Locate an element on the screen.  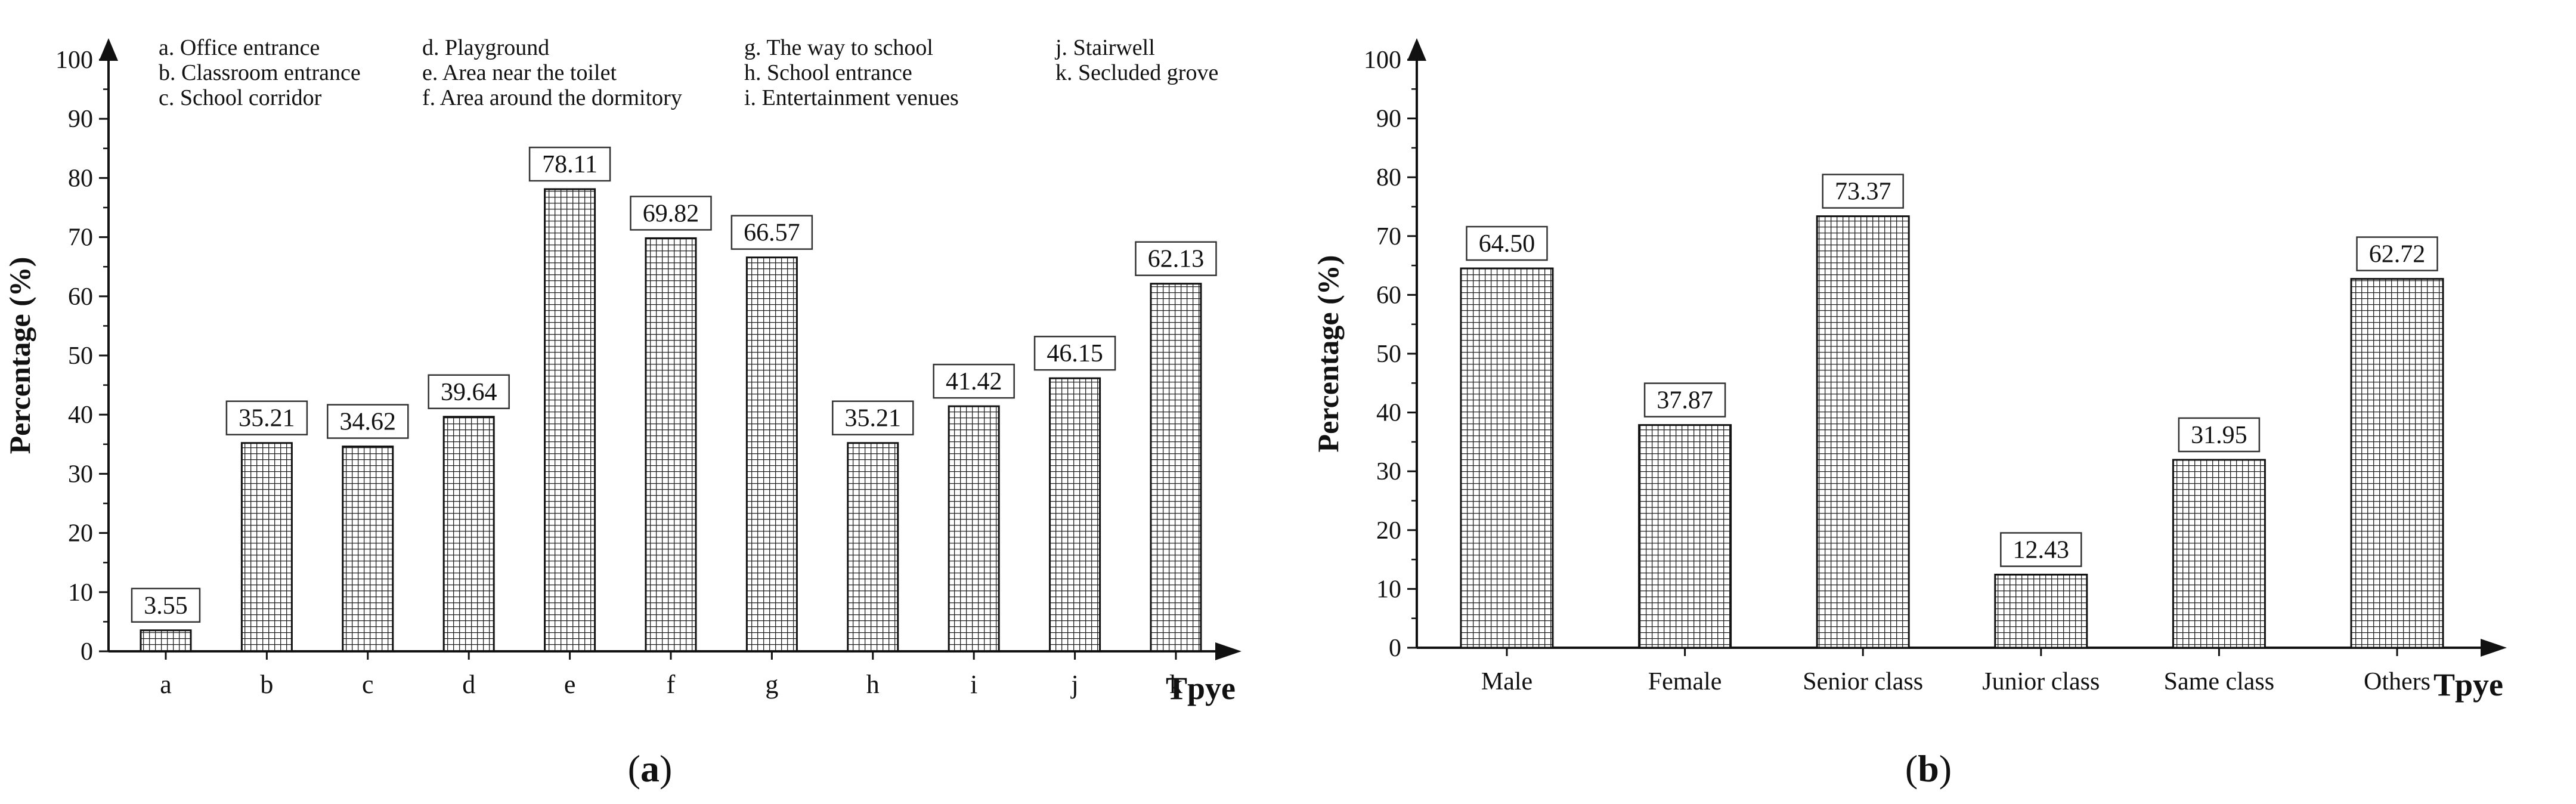
data-label-a: 66.57 is located at coordinates (772, 233).